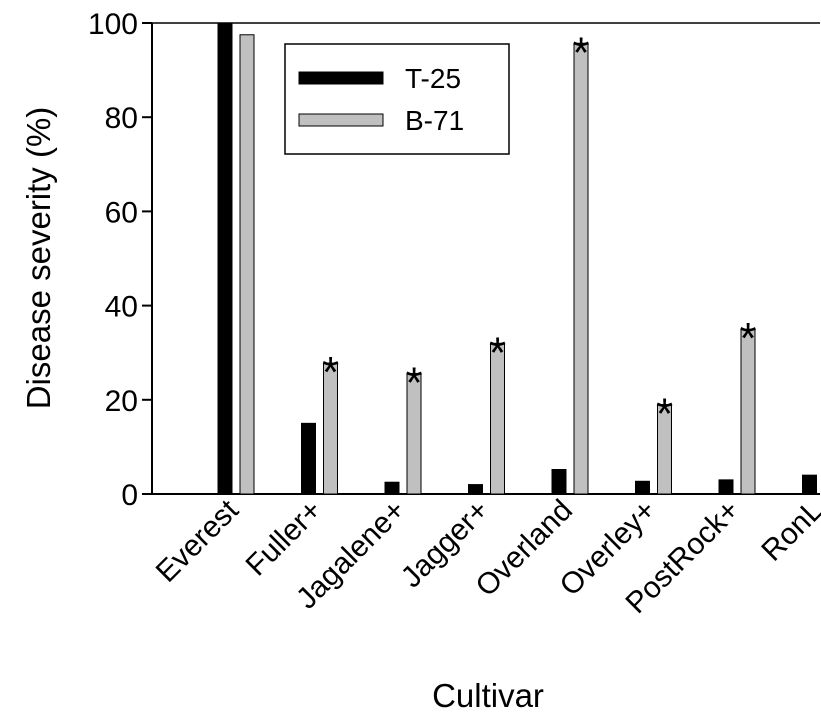 The width and height of the screenshot is (821, 722). Describe the element at coordinates (581, 268) in the screenshot. I see `bar-b-71-overland` at that location.